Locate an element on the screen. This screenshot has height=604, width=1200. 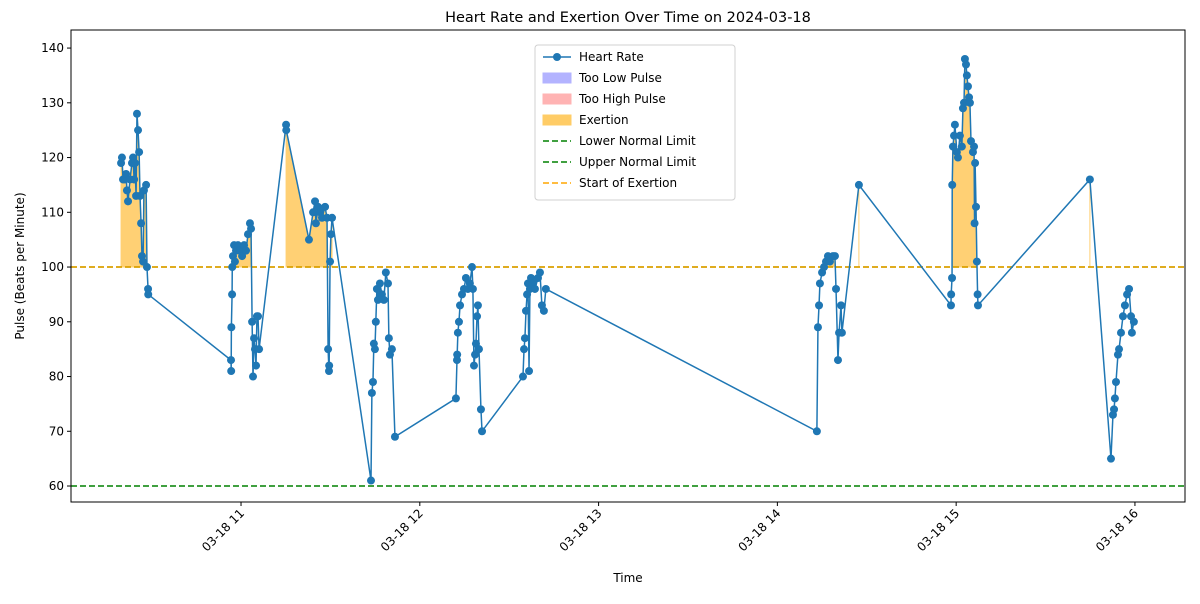
y-tick-label: 120 is located at coordinates (52, 158).